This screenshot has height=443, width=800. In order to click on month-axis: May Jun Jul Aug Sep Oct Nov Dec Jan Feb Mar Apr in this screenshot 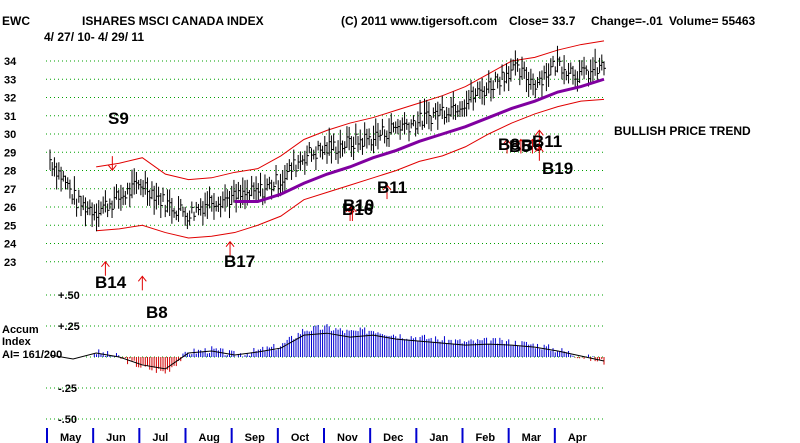, I will do `click(317, 435)`.